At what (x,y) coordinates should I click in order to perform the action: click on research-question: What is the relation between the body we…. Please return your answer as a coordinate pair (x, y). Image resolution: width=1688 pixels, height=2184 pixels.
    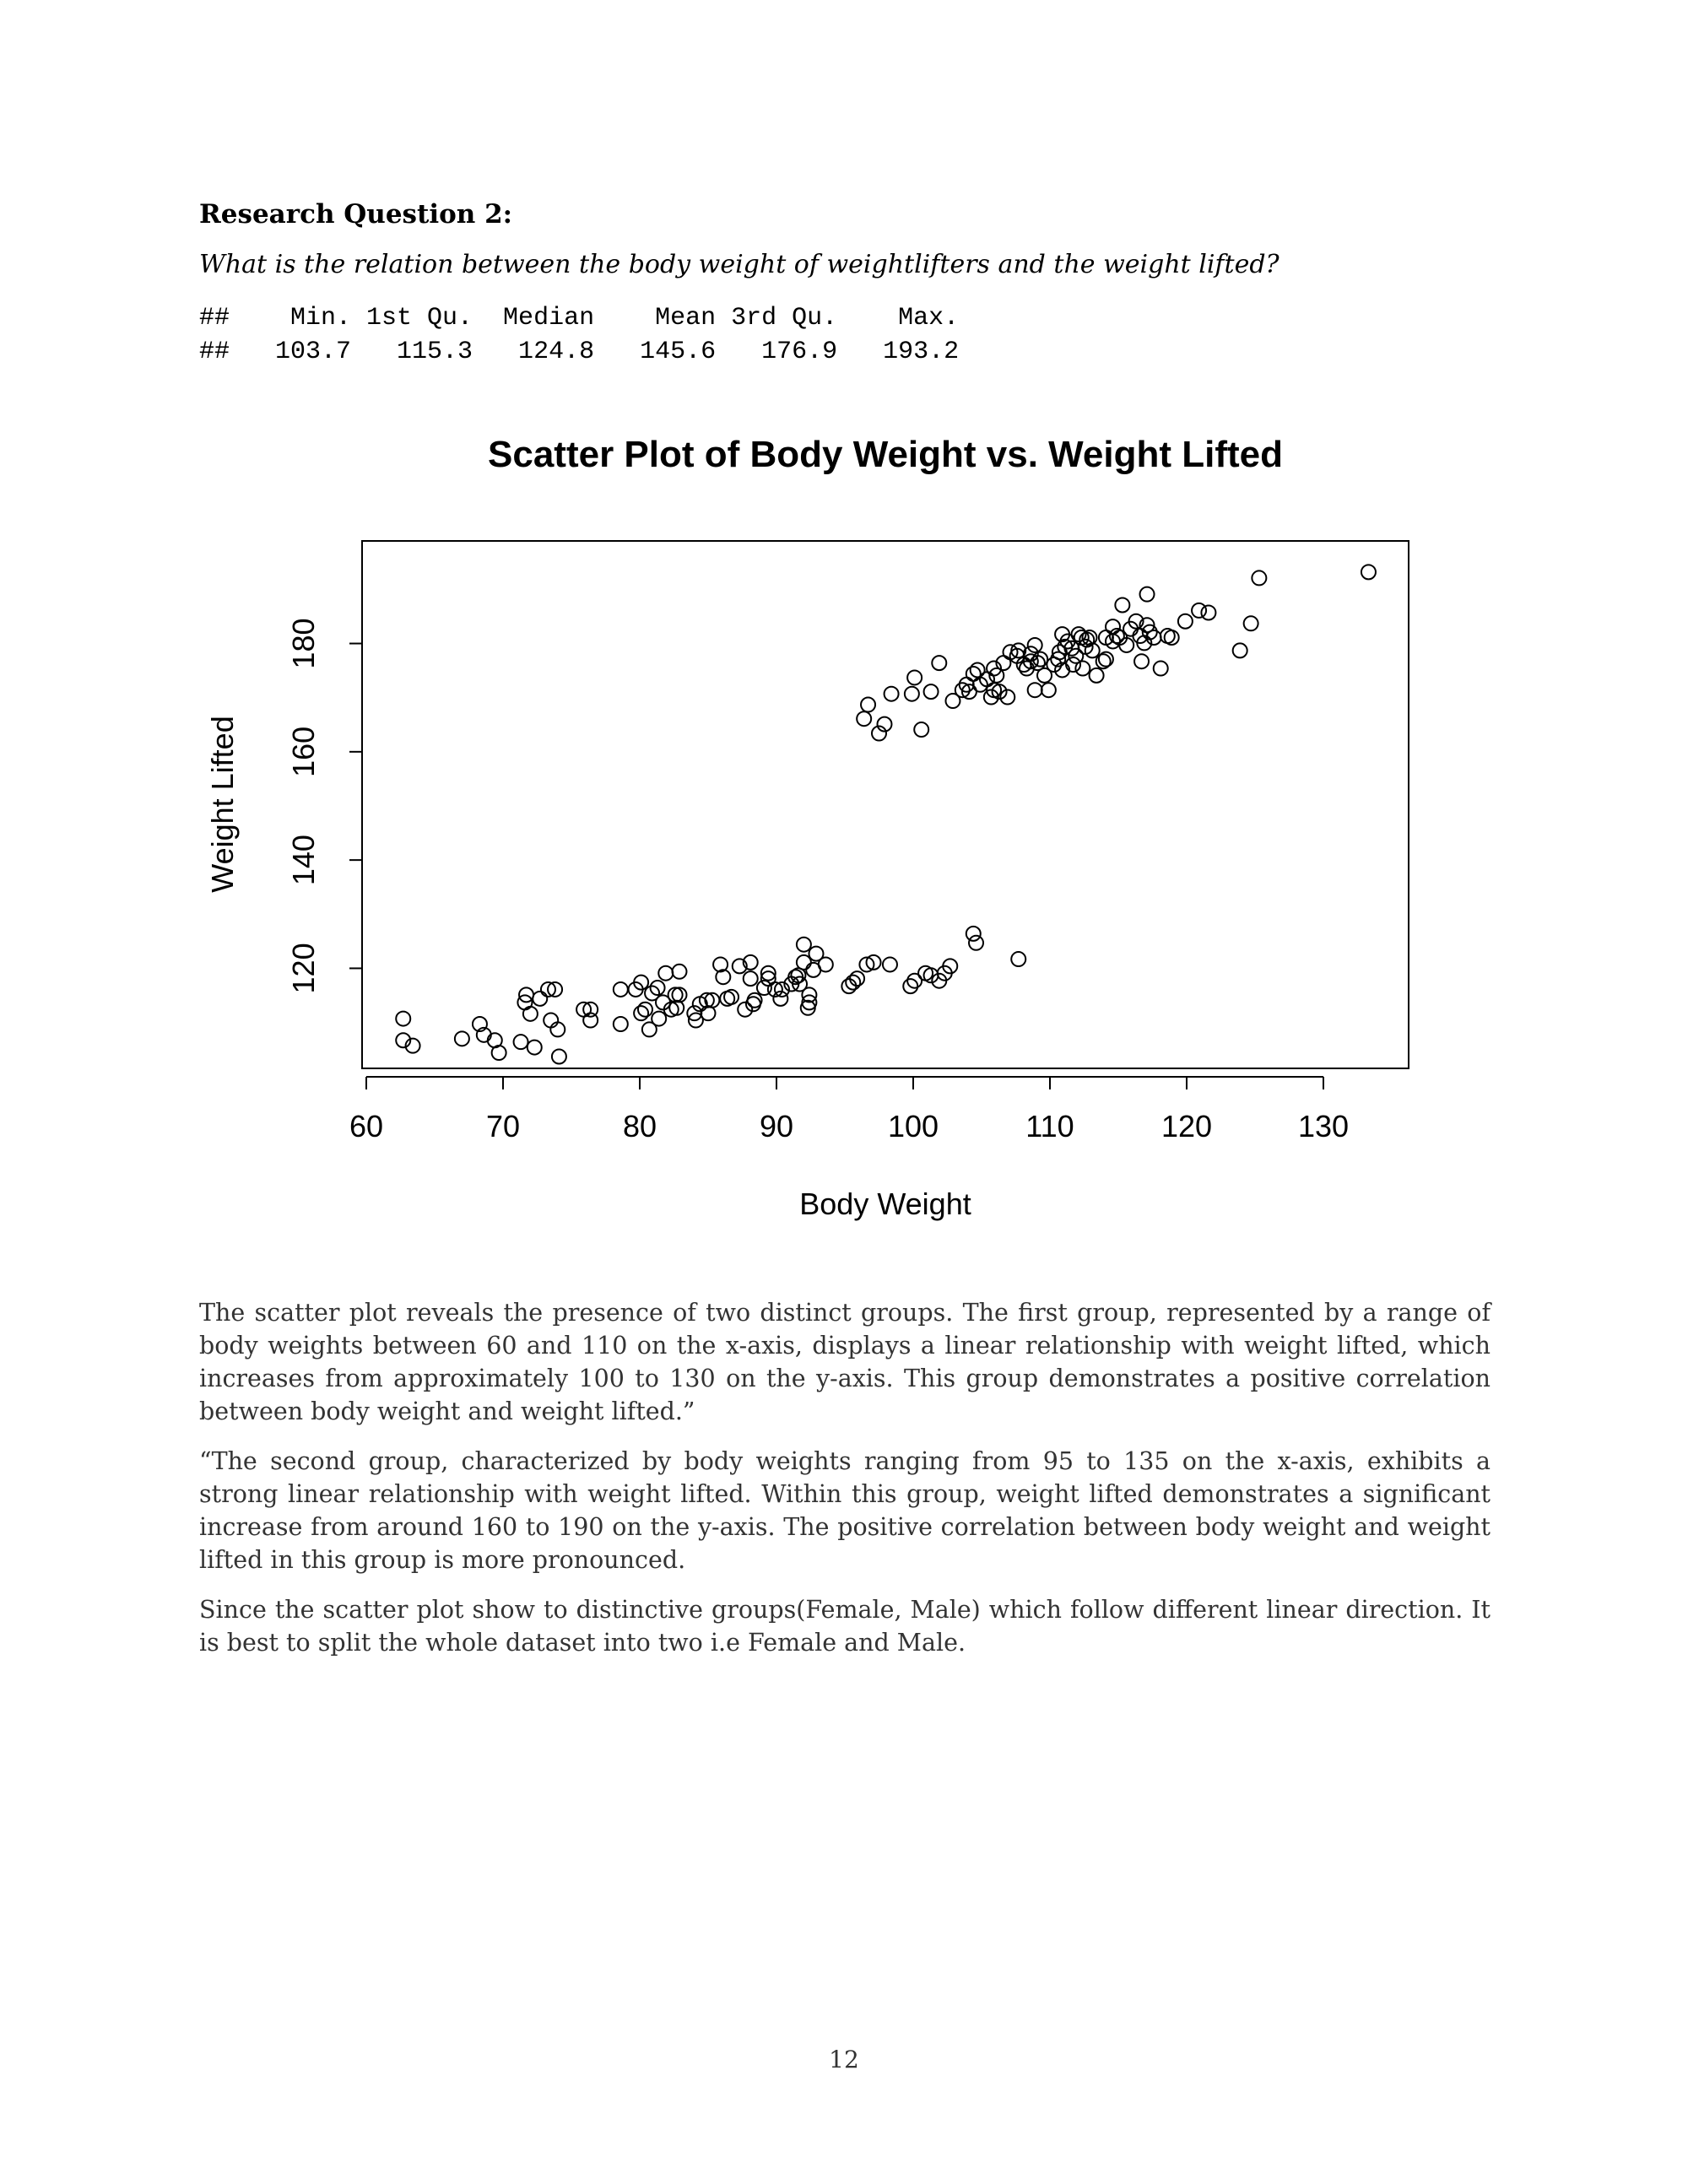
    Looking at the image, I should click on (739, 264).